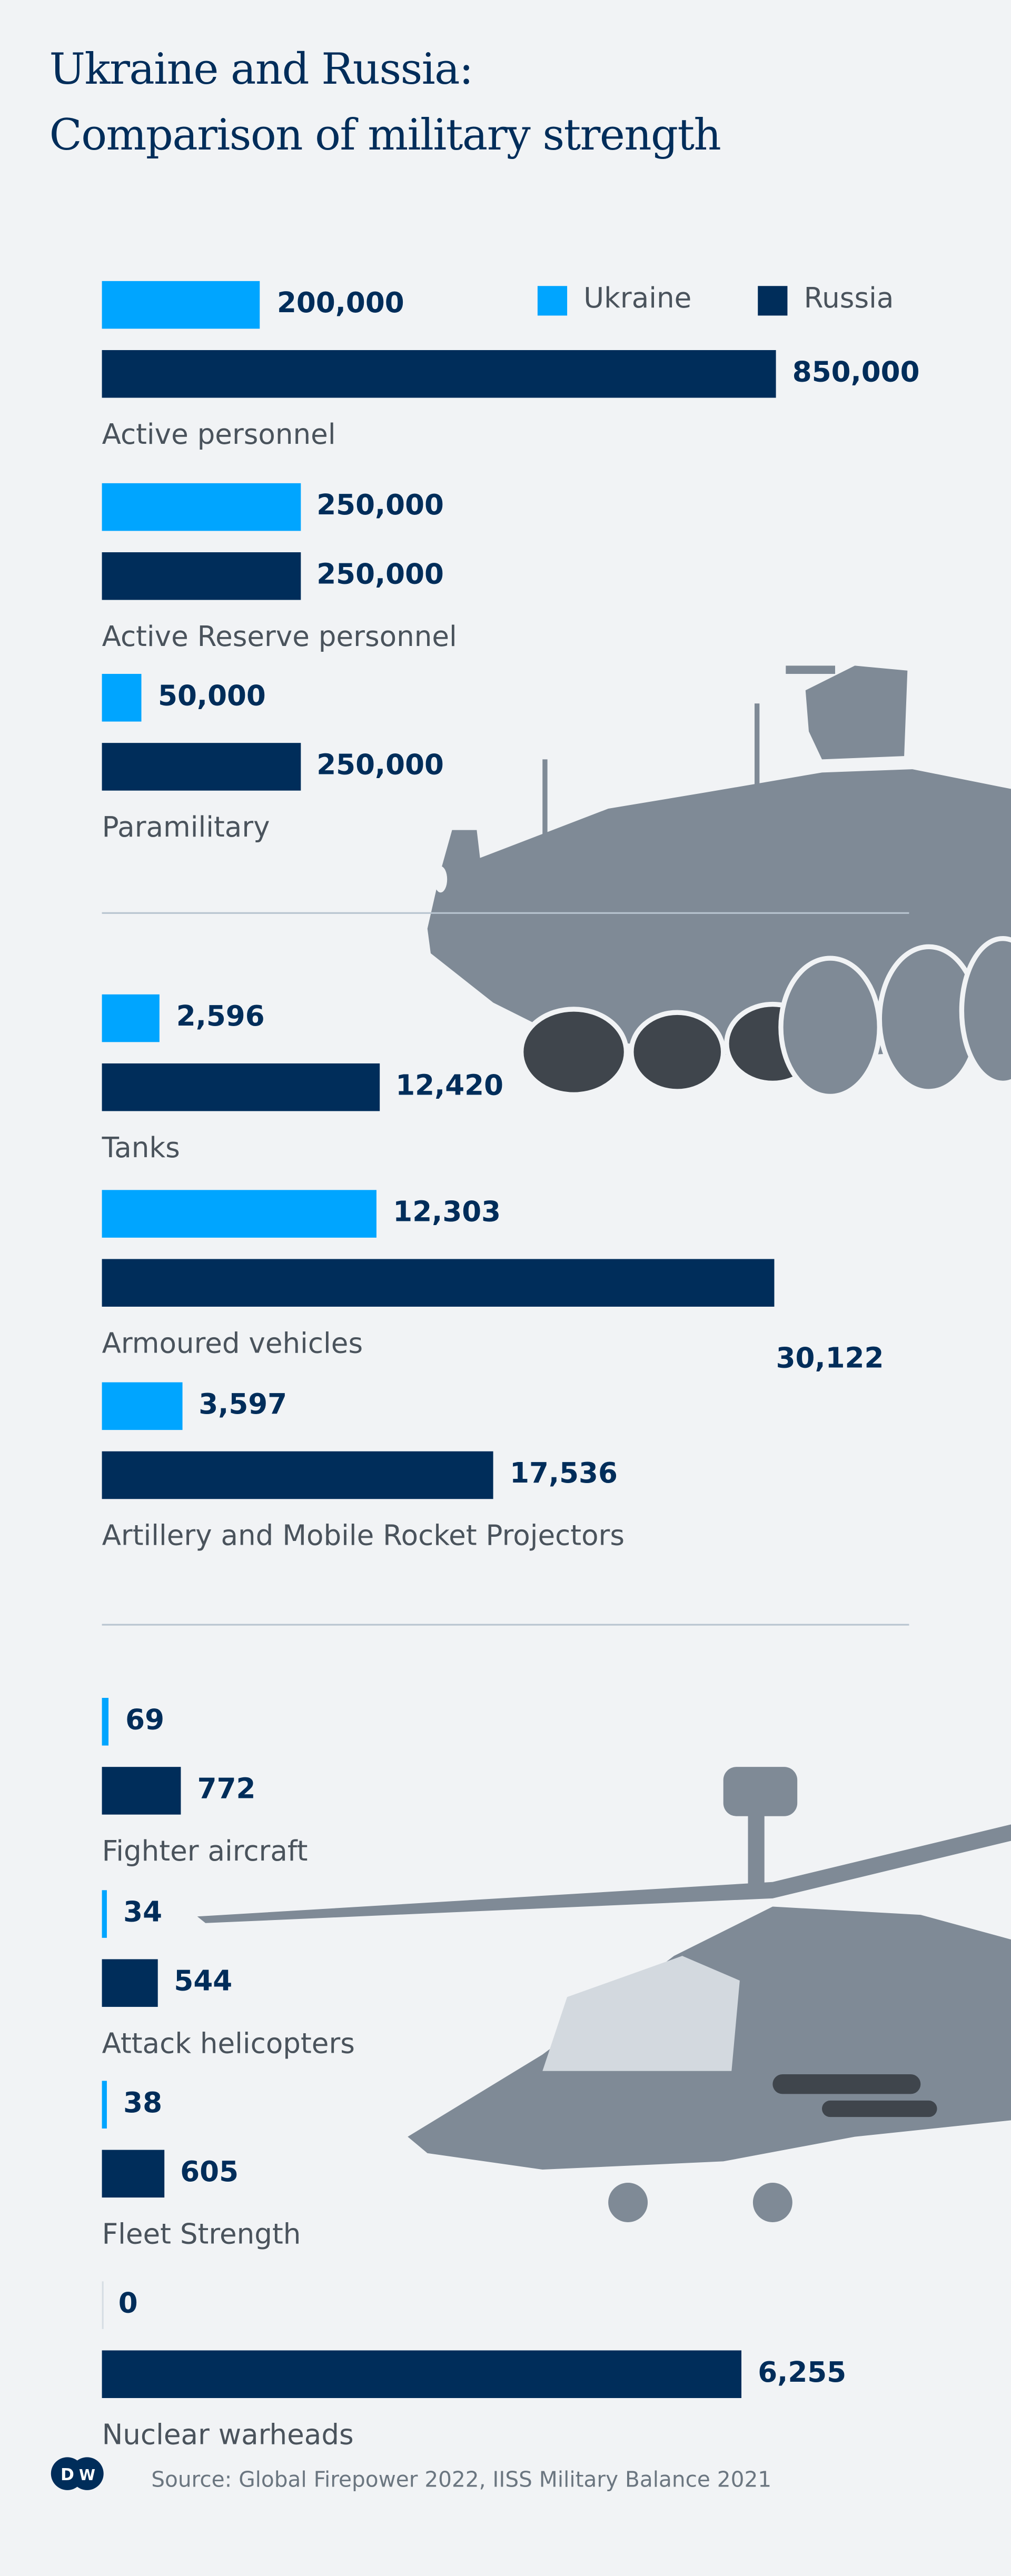 The image size is (1011, 2576). What do you see at coordinates (856, 373) in the screenshot?
I see `value-label-russia: 850,000` at bounding box center [856, 373].